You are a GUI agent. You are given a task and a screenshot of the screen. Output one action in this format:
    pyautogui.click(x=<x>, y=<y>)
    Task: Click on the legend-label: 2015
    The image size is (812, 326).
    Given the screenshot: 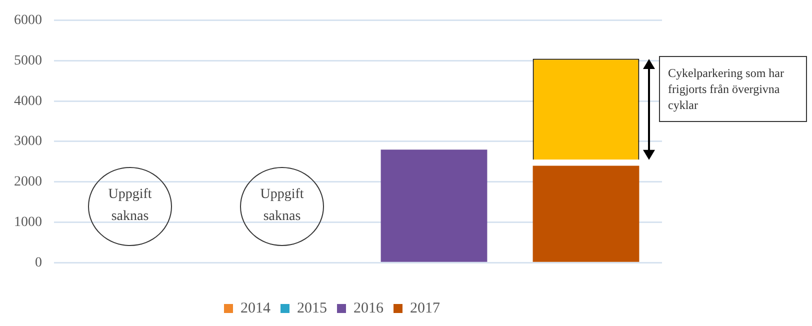 What is the action you would take?
    pyautogui.click(x=312, y=308)
    